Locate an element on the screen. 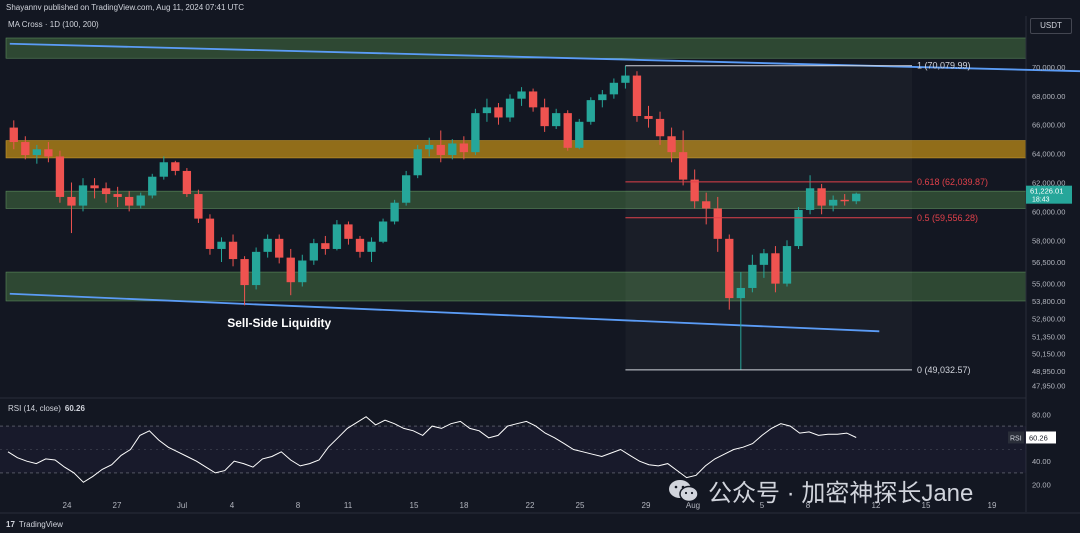  time-tick-label: 29 is located at coordinates (646, 505).